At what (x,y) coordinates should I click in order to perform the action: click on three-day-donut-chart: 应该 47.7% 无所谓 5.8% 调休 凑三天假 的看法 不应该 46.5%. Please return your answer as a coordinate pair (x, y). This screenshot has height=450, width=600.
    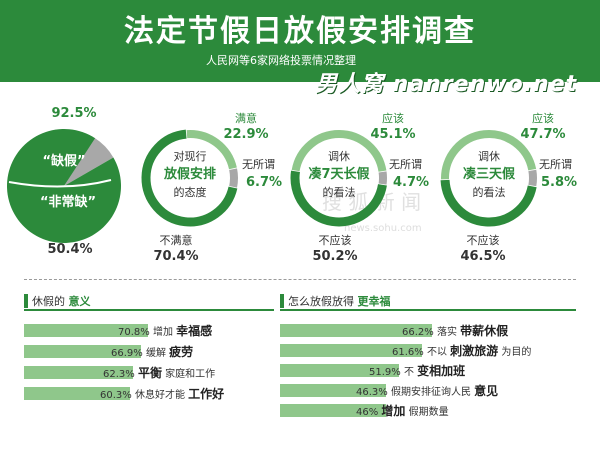
    Looking at the image, I should click on (508, 187).